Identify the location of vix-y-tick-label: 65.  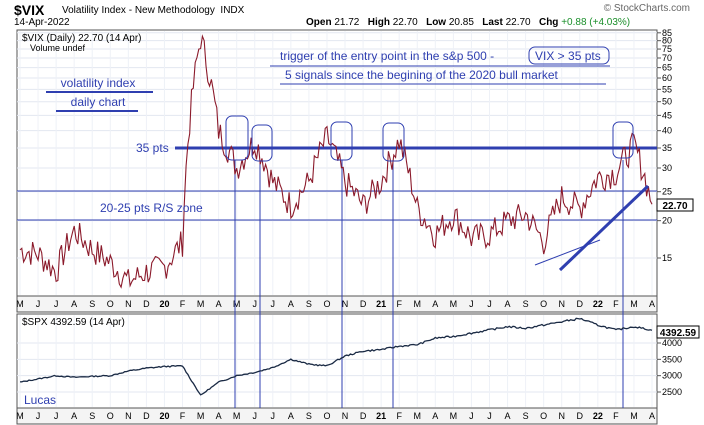
(667, 68).